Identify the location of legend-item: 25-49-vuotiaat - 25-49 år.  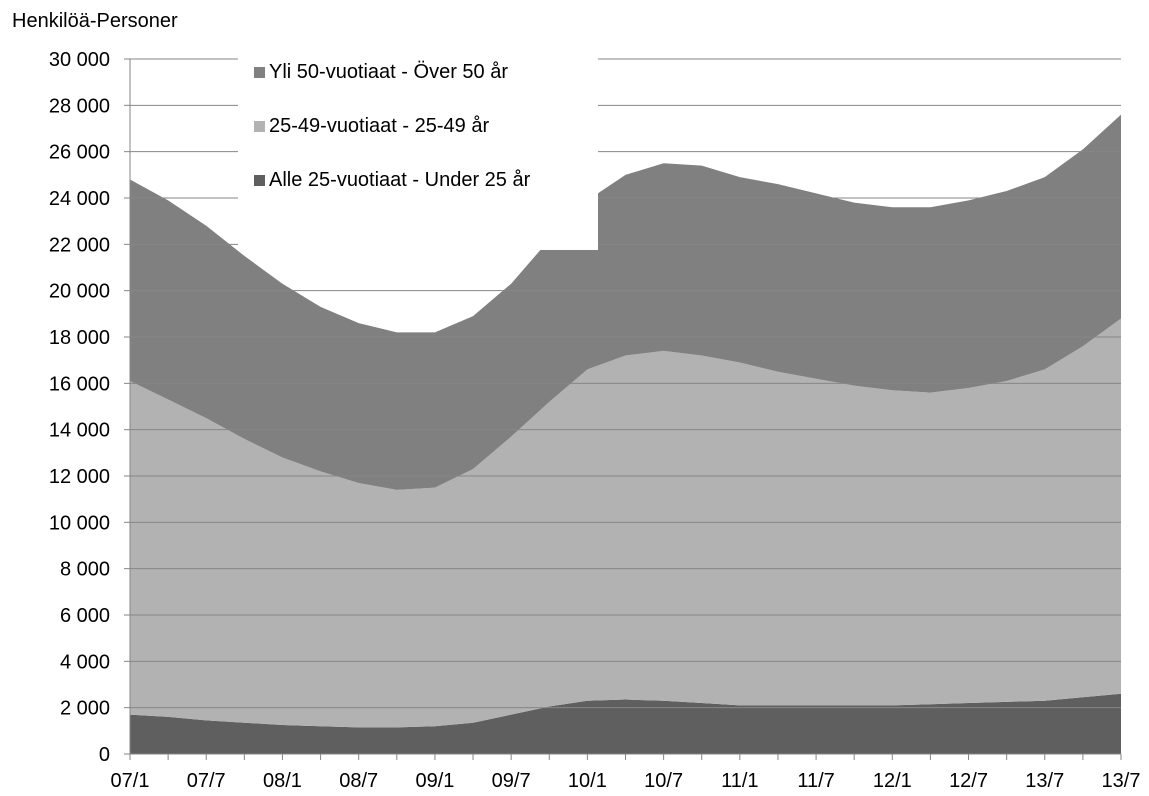
(421, 126).